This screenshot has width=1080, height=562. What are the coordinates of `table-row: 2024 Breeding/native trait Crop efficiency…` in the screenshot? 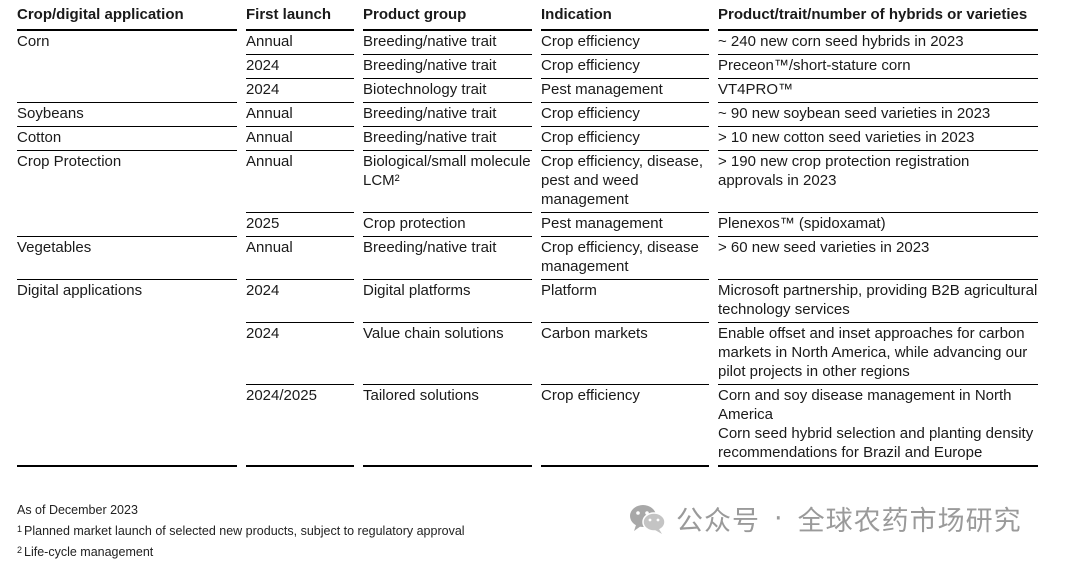 It's located at (527, 67).